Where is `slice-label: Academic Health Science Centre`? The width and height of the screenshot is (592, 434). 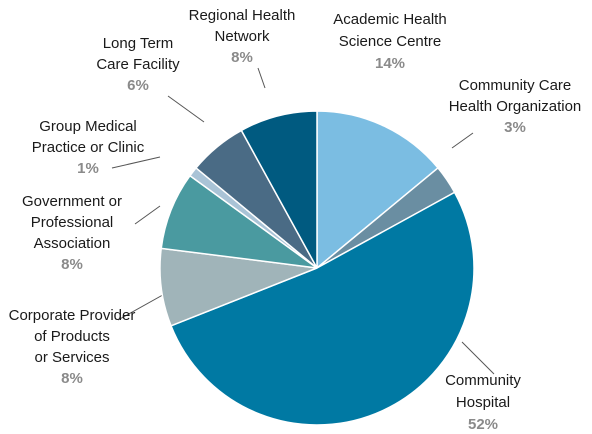 slice-label: Academic Health Science Centre is located at coordinates (389, 30).